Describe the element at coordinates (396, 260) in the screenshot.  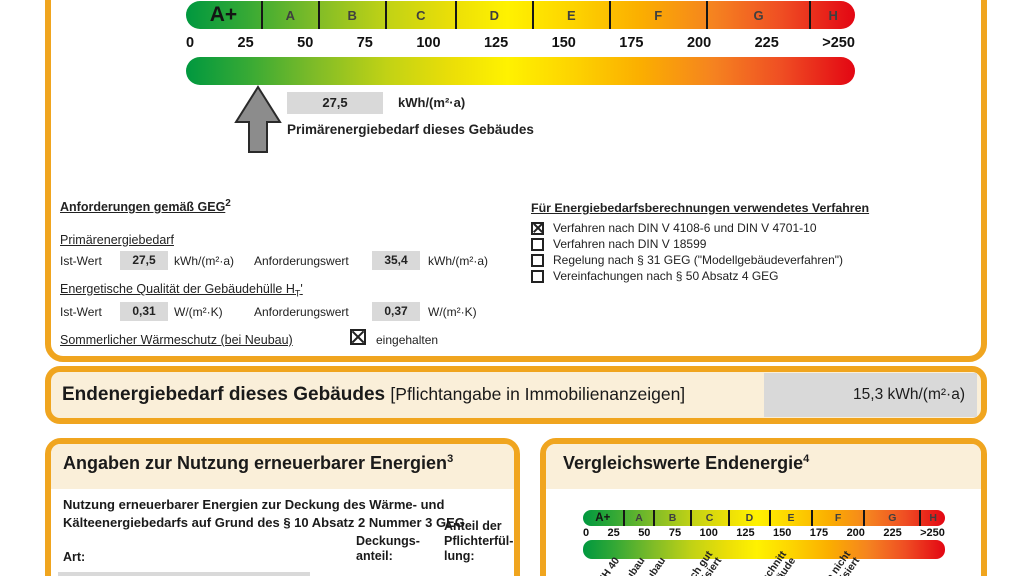
I see `pe-anf-value-box: 35,4` at that location.